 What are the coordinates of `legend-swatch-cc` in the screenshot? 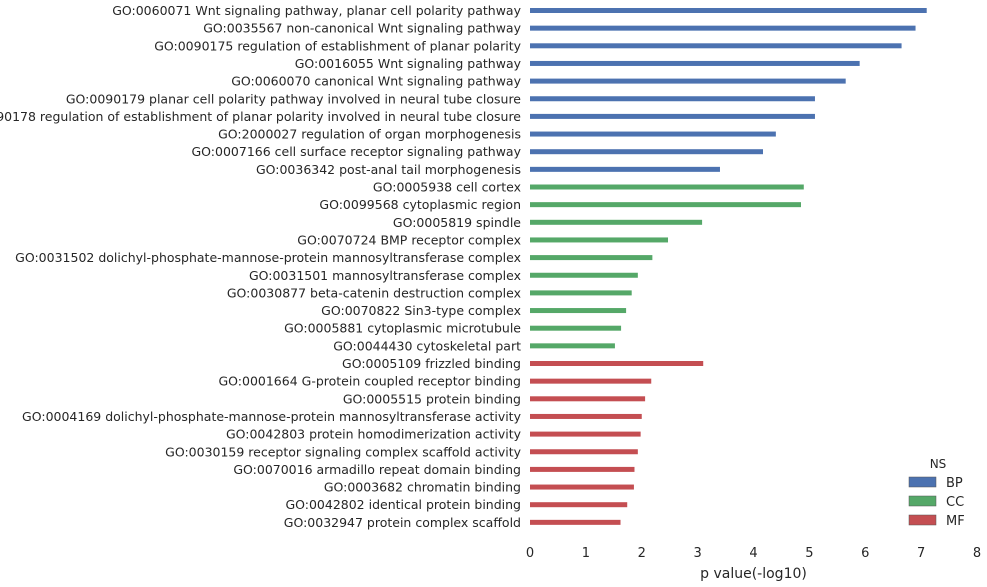 It's located at (922, 501).